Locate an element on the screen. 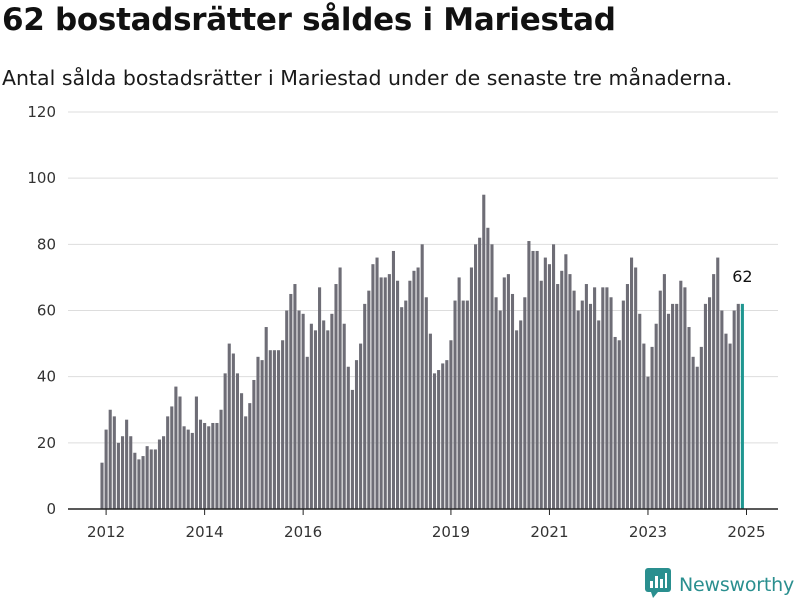 The image size is (800, 602). y-tick-label: 20 is located at coordinates (46, 443).